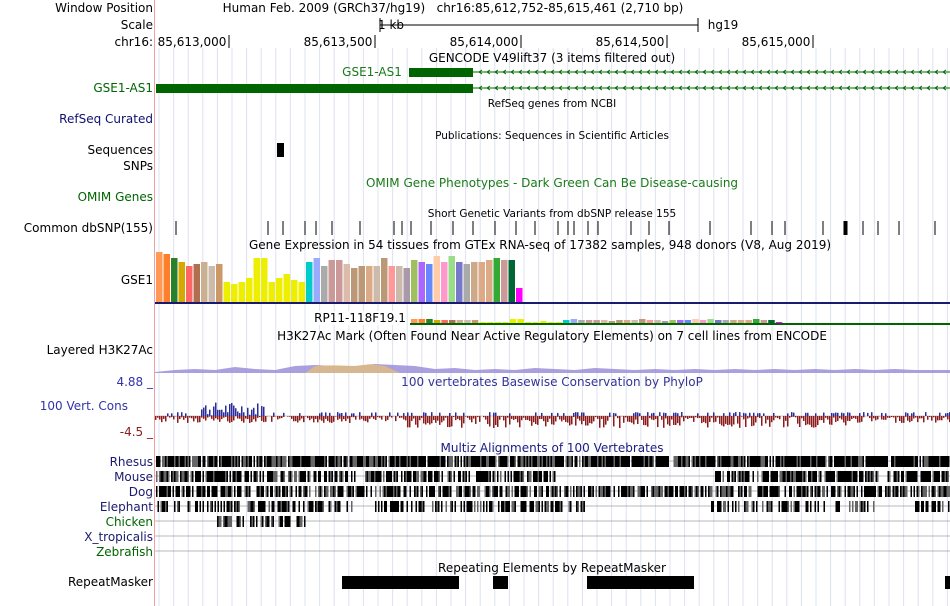 Image resolution: width=950 pixels, height=606 pixels. I want to click on repeatmasker-elements, so click(646, 582).